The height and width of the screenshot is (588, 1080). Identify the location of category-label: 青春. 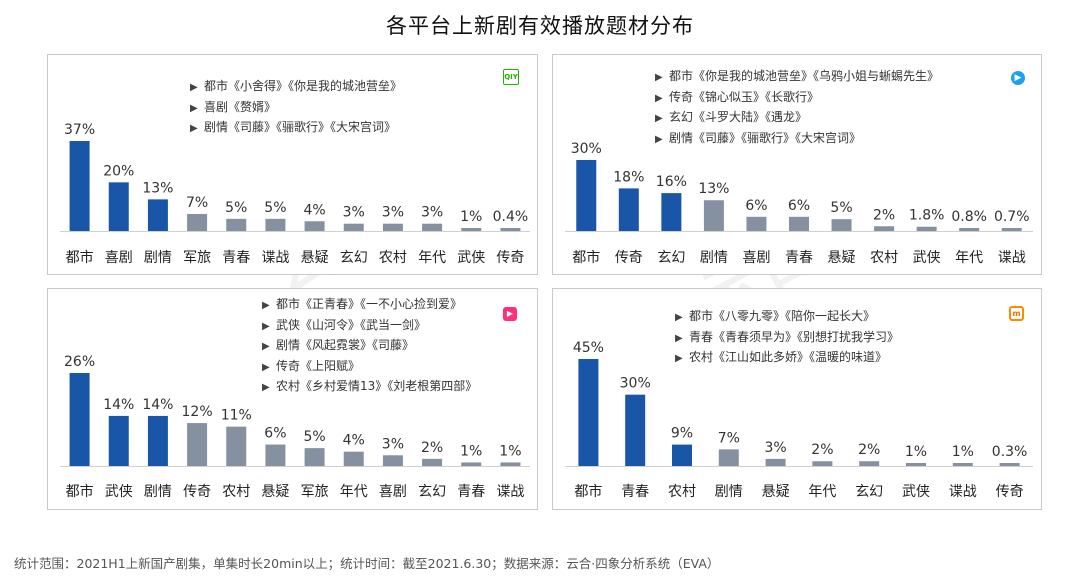
(799, 258).